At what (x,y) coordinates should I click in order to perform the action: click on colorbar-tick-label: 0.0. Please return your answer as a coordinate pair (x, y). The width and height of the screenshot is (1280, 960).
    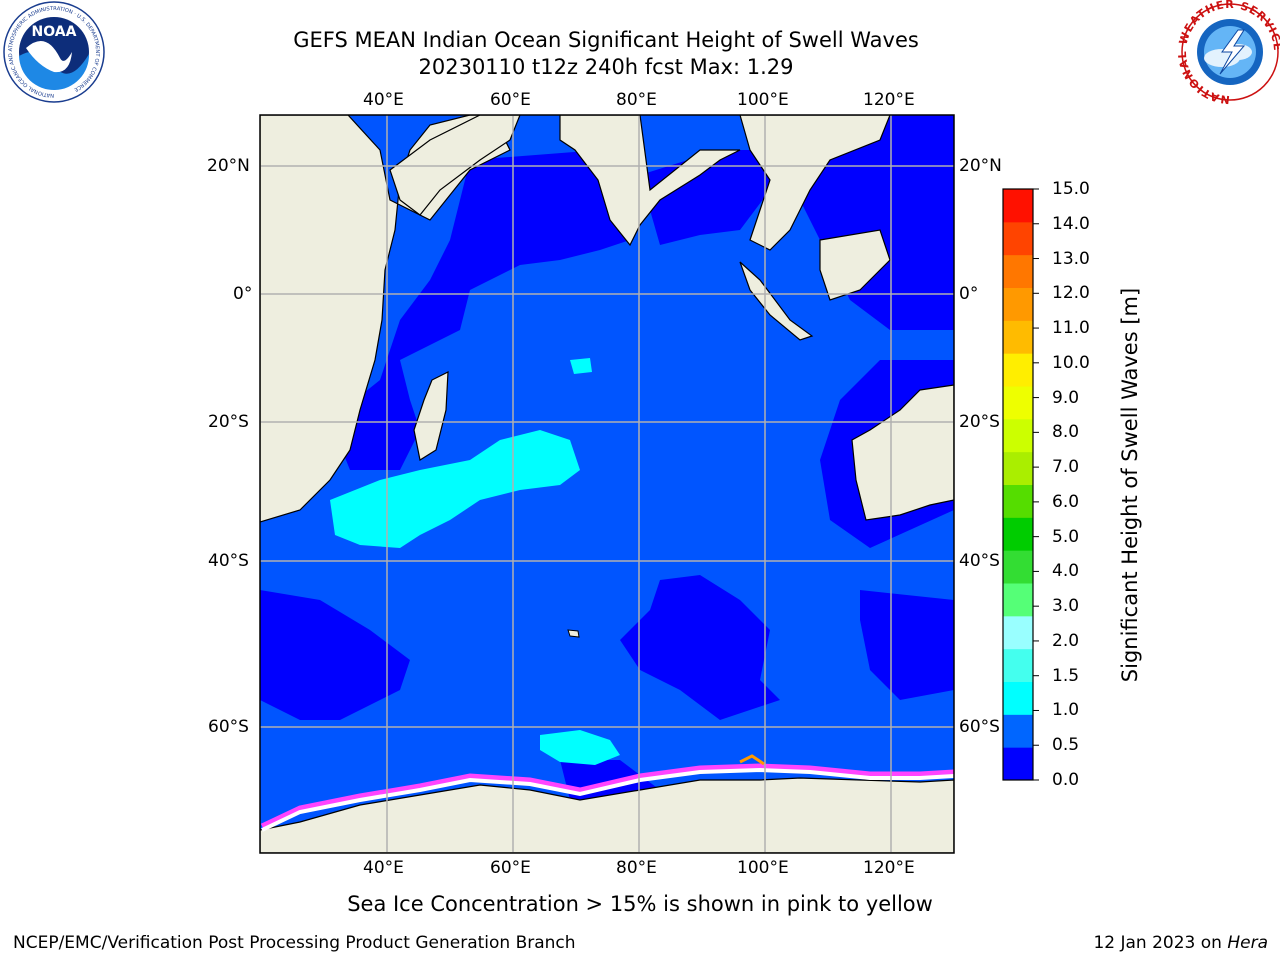
    Looking at the image, I should click on (1066, 780).